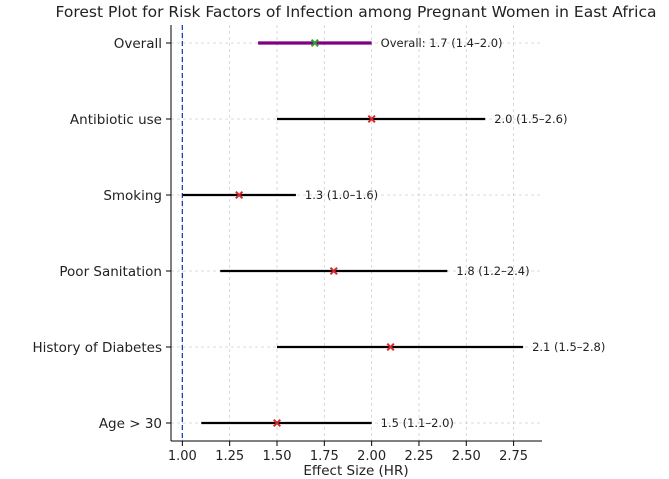 The image size is (669, 479). What do you see at coordinates (130, 424) in the screenshot?
I see `y-tick-label: Age > 30` at bounding box center [130, 424].